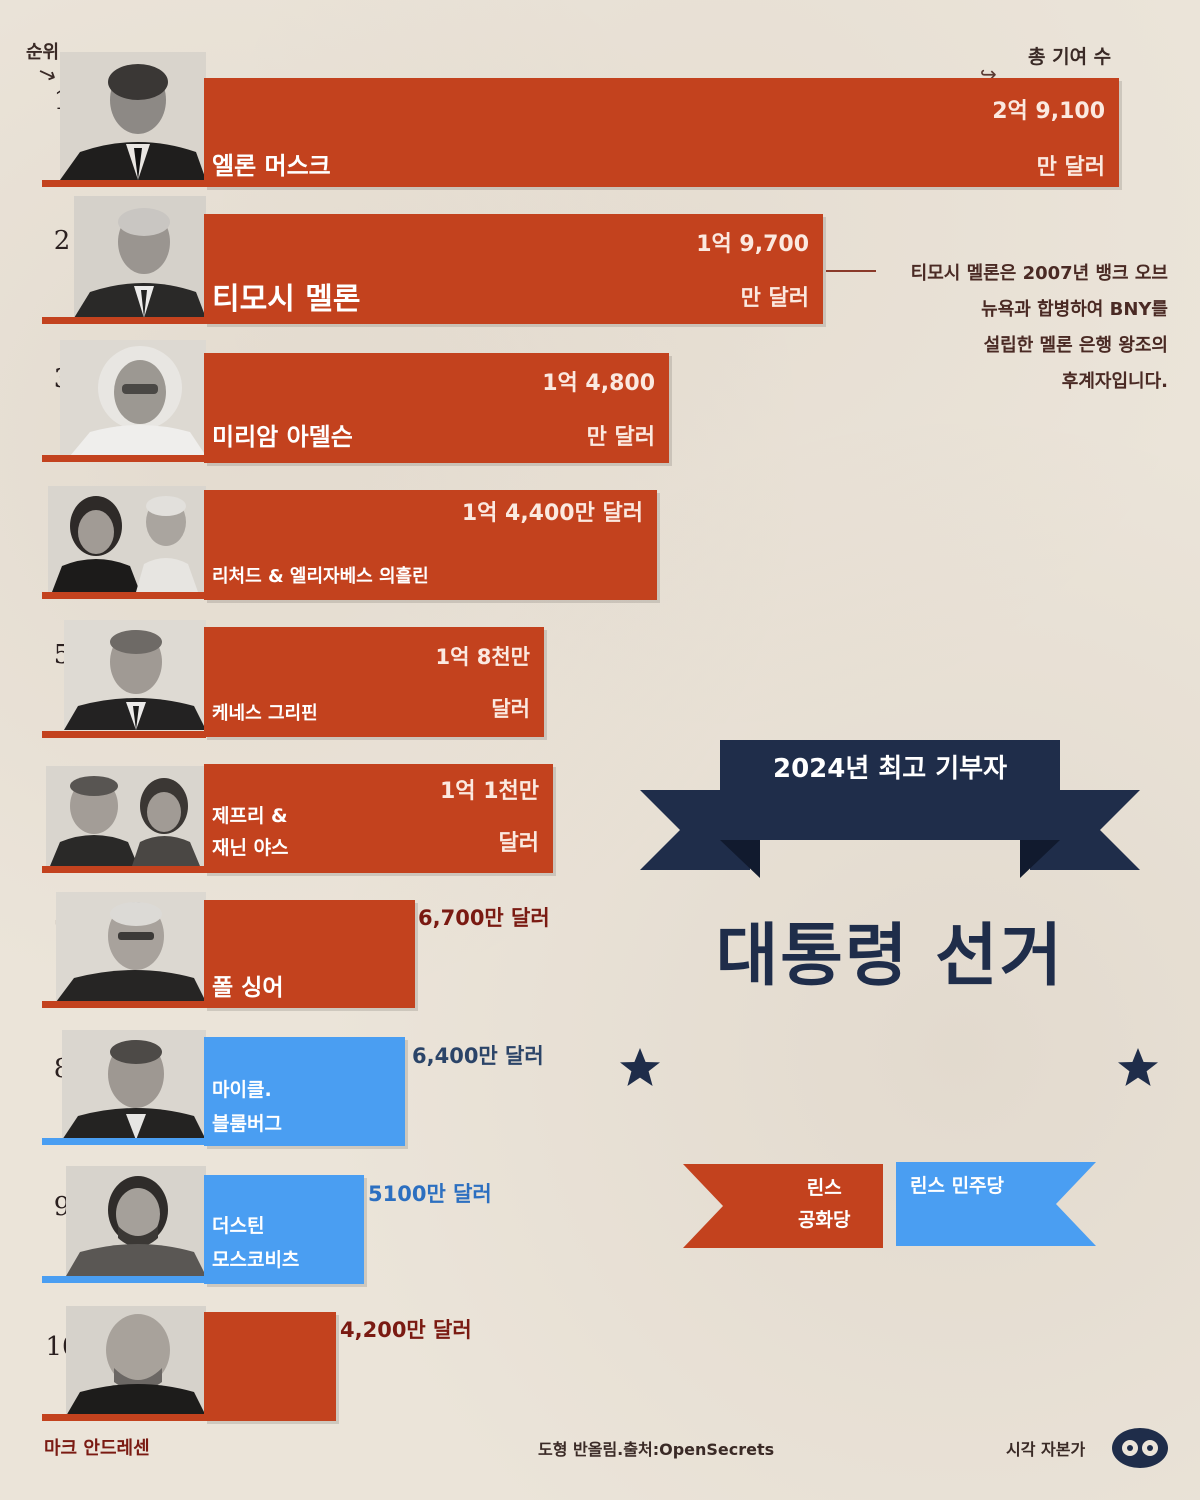  Describe the element at coordinates (783, 1206) in the screenshot. I see `legend-republican-swatch` at that location.